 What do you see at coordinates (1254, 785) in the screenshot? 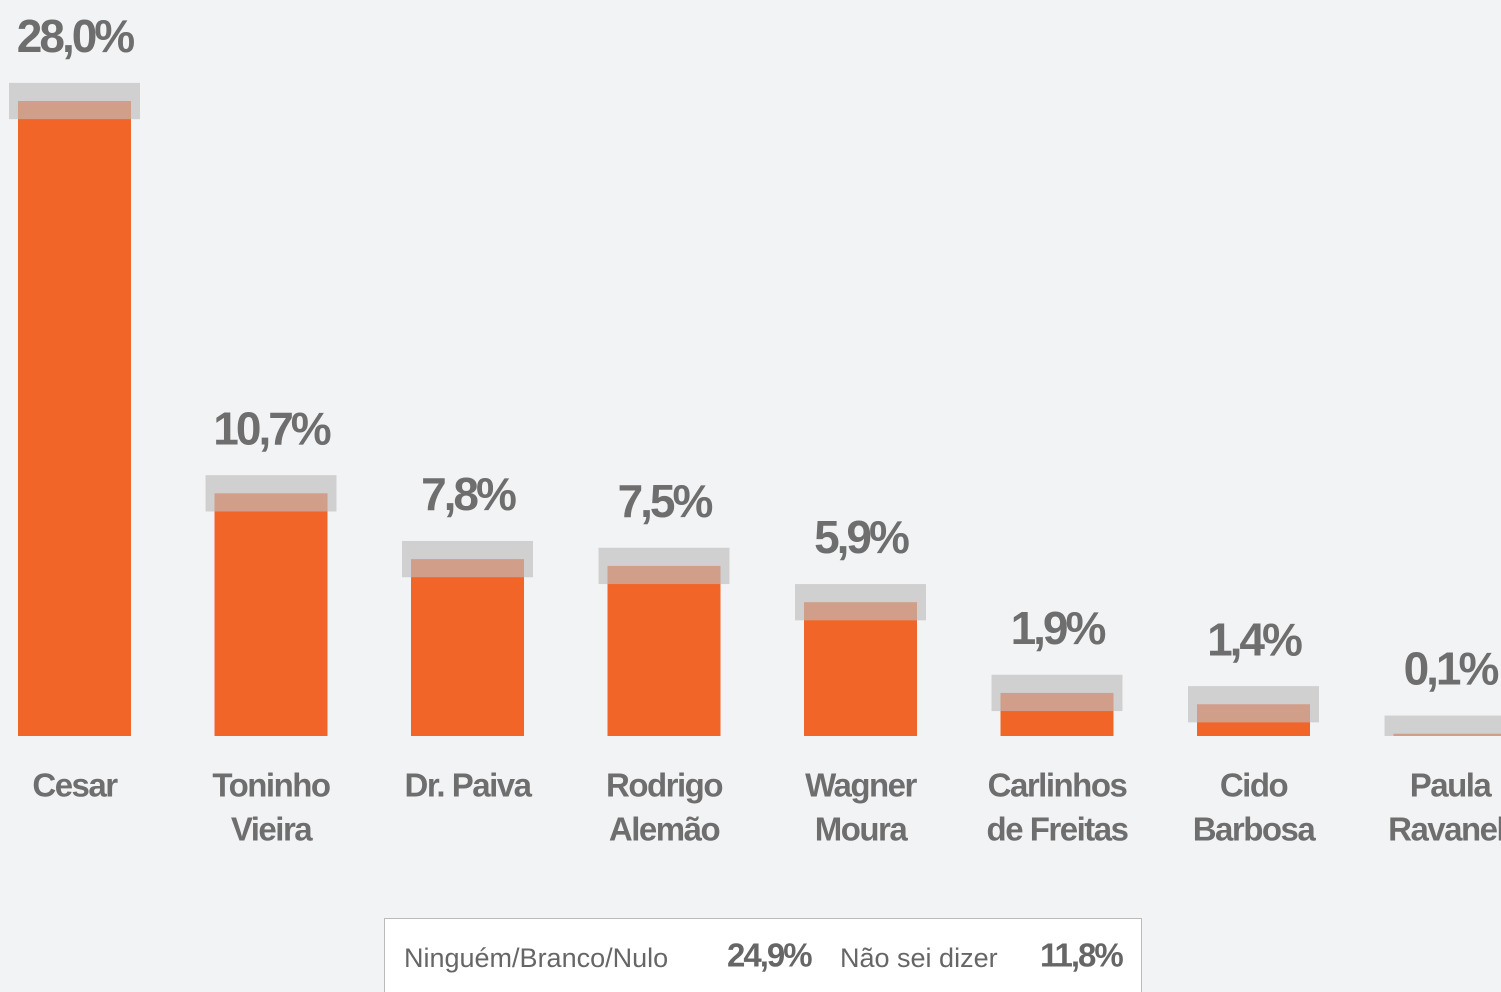
I see `category-label: Cido` at bounding box center [1254, 785].